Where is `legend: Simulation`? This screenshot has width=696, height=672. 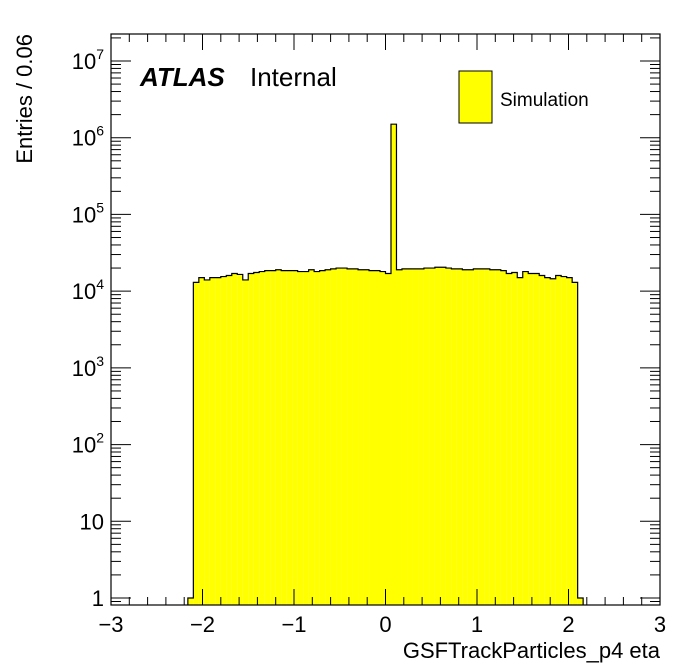
legend: Simulation is located at coordinates (523, 97).